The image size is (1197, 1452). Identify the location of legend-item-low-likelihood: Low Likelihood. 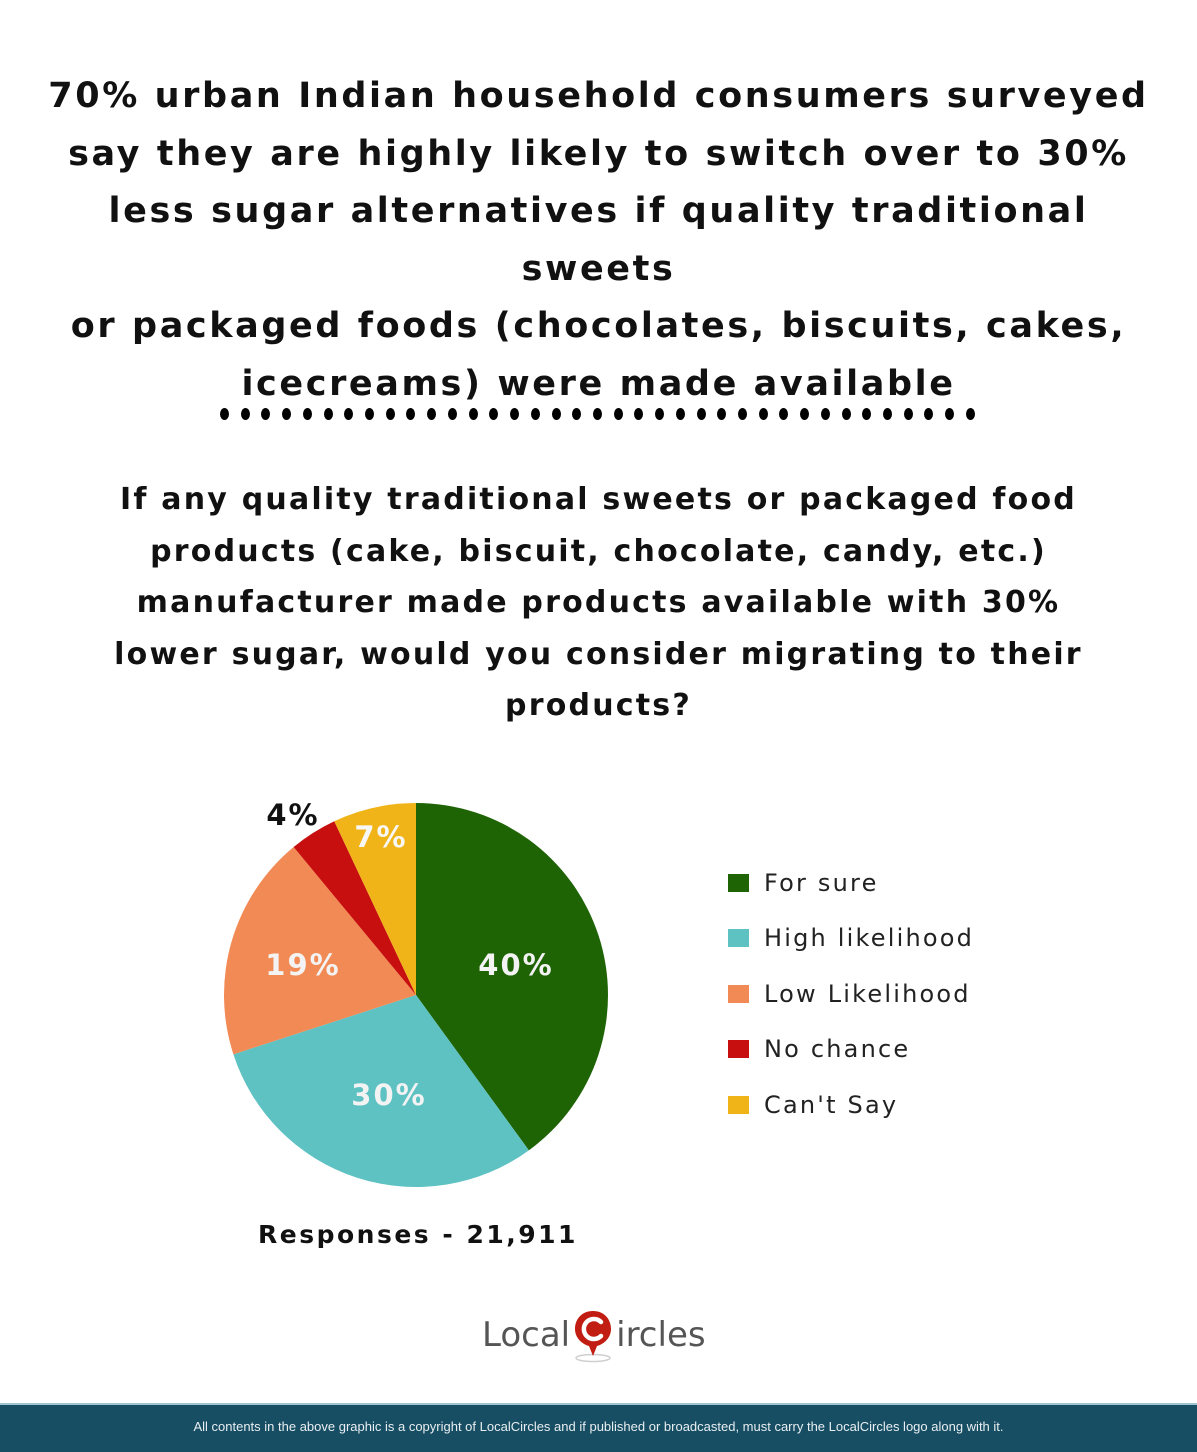
(851, 994).